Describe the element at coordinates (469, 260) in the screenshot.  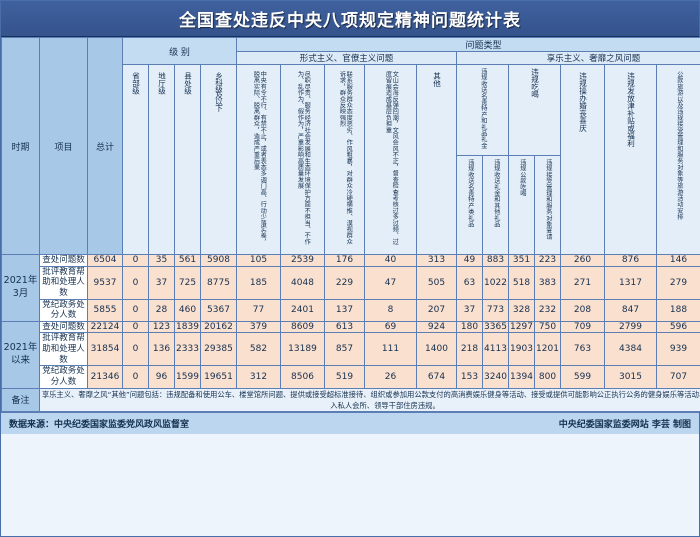
I see `data-cell: 49` at that location.